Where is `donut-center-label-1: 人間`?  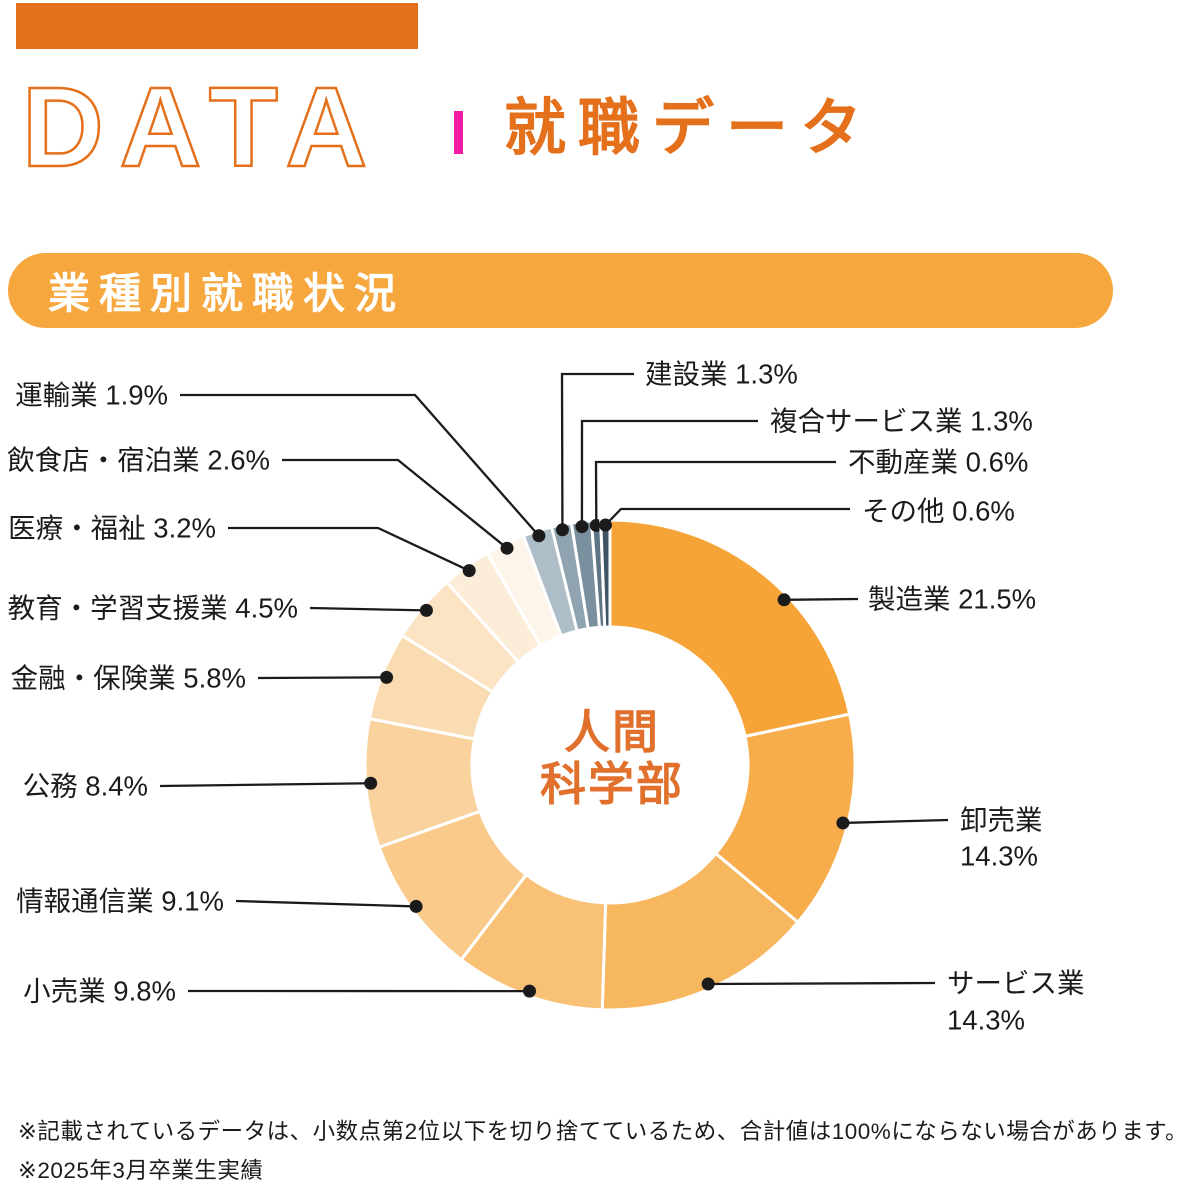
donut-center-label-1: 人間 is located at coordinates (612, 732).